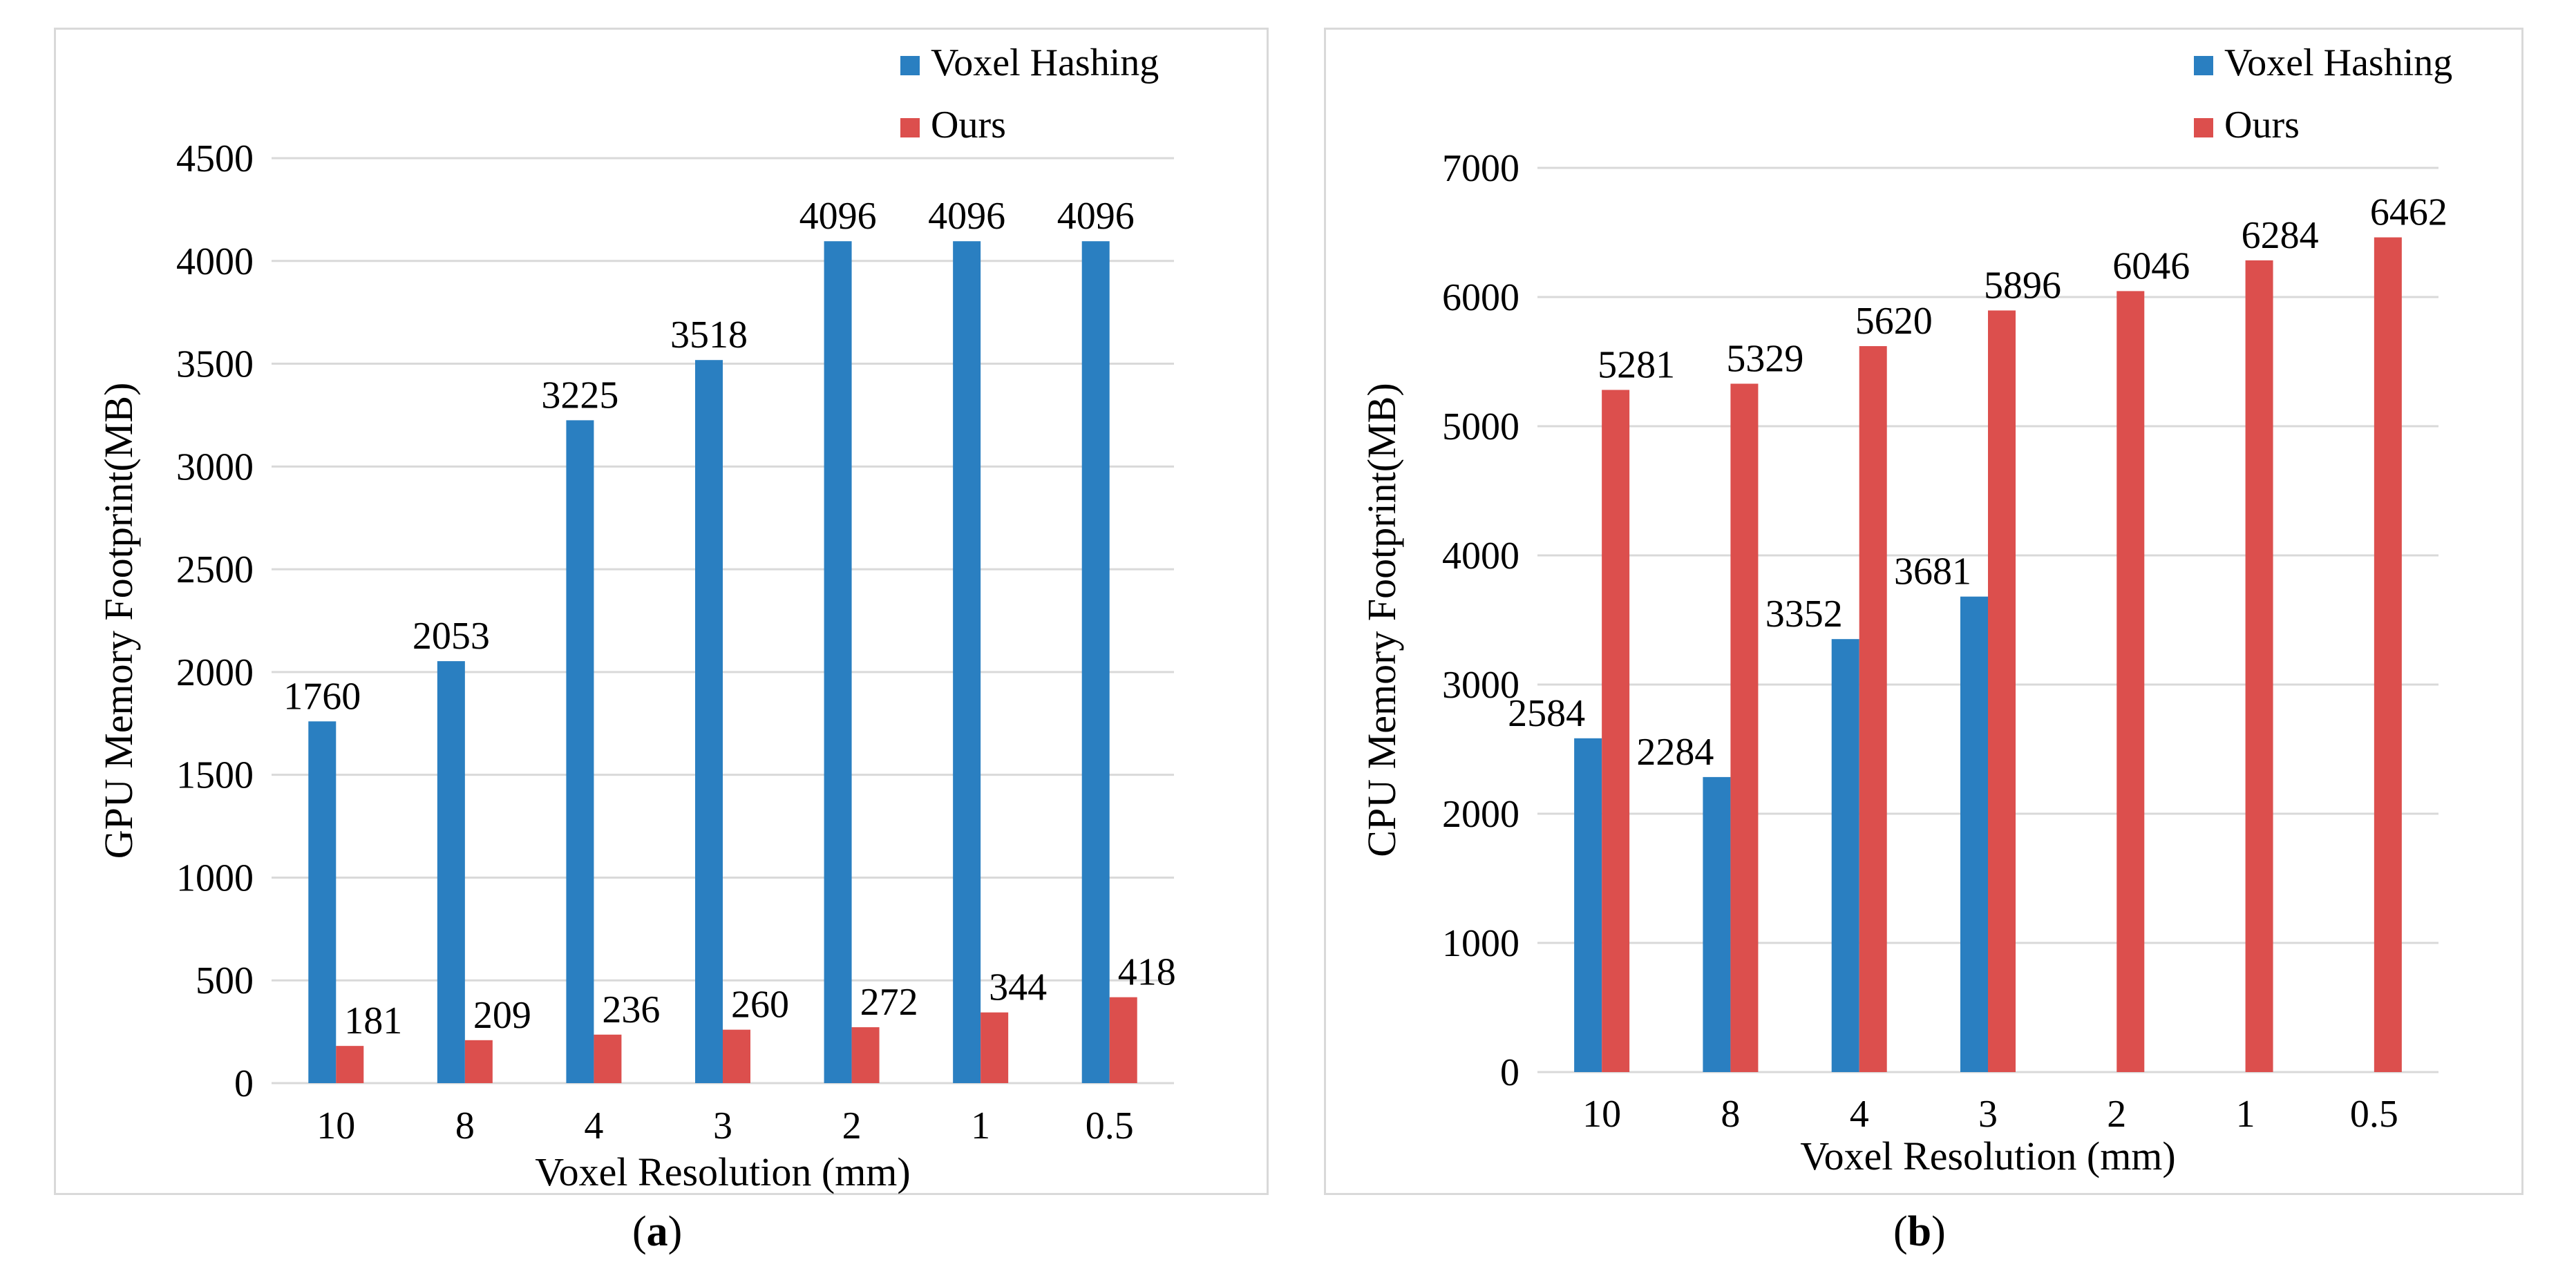 This screenshot has width=2576, height=1280. I want to click on caption-b: (b), so click(1919, 1231).